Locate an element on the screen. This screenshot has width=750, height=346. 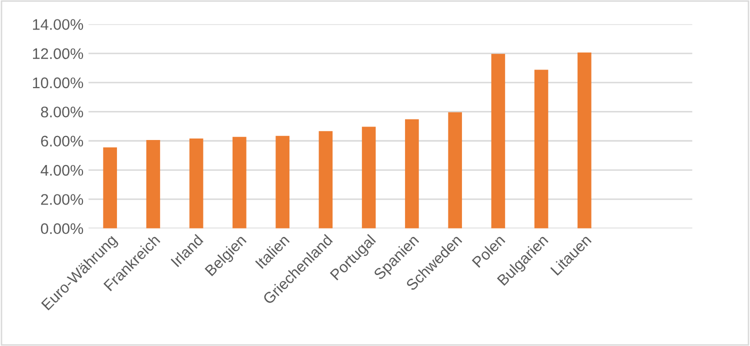
y-tick-label: 4.00% is located at coordinates (62, 170).